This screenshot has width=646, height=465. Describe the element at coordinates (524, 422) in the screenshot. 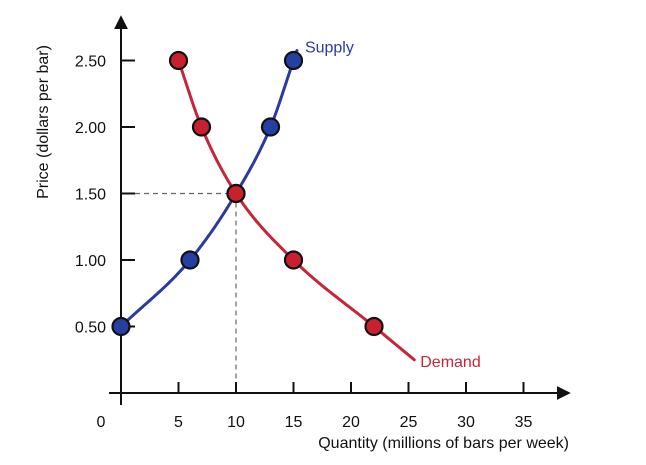

I see `x-tick-label: 35` at that location.